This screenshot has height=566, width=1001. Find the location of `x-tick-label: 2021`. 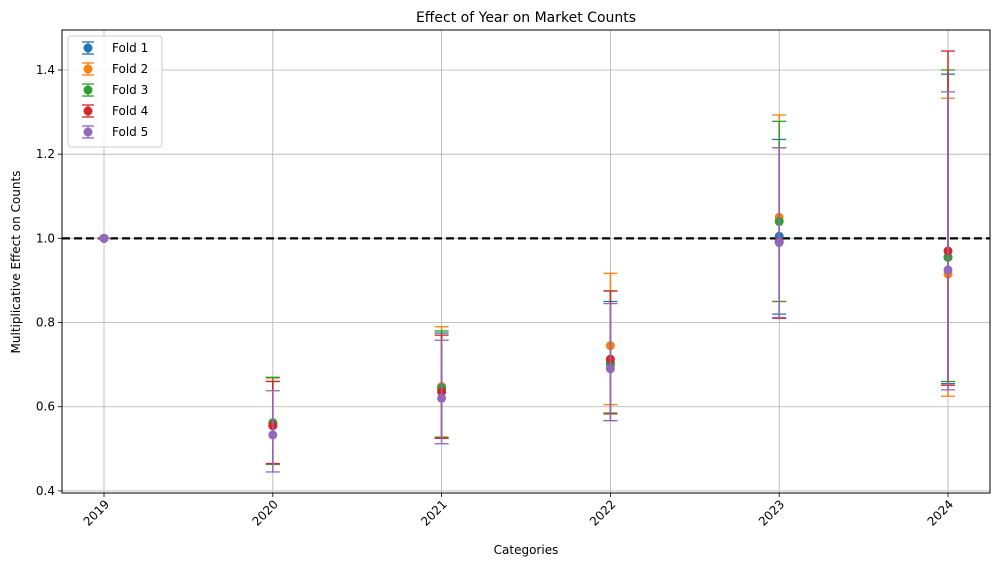

x-tick-label: 2021 is located at coordinates (433, 512).